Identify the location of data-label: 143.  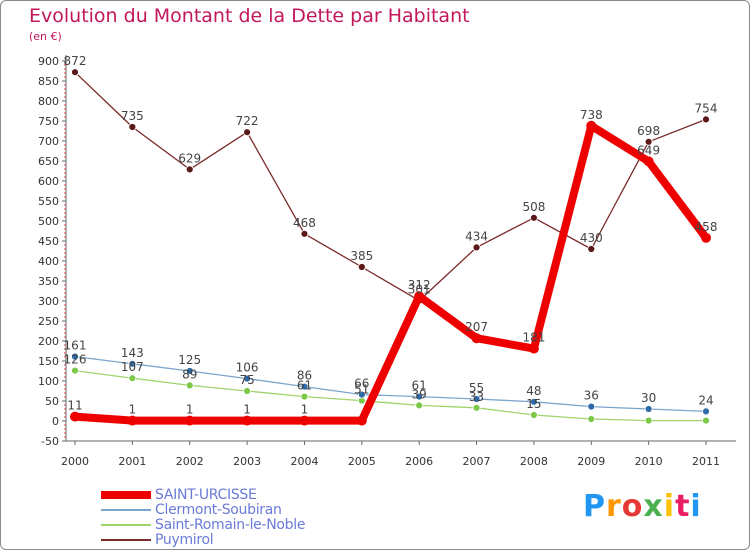
(132, 353).